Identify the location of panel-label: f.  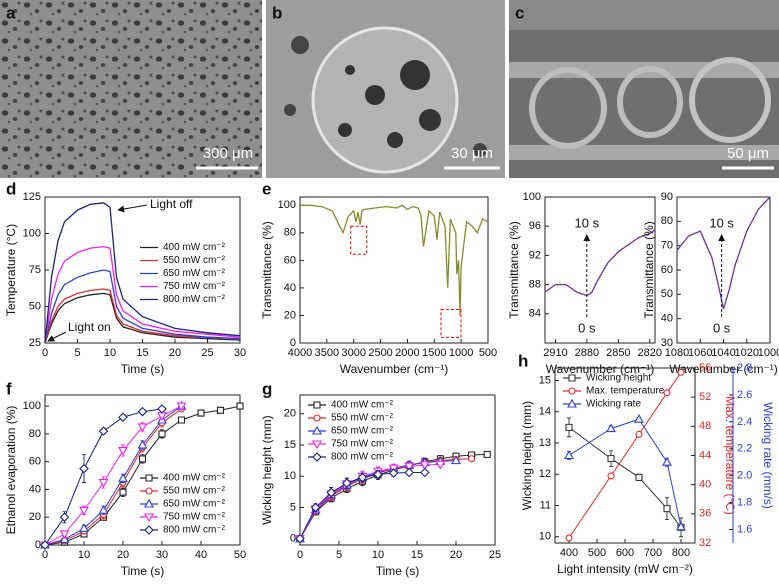
(9, 388).